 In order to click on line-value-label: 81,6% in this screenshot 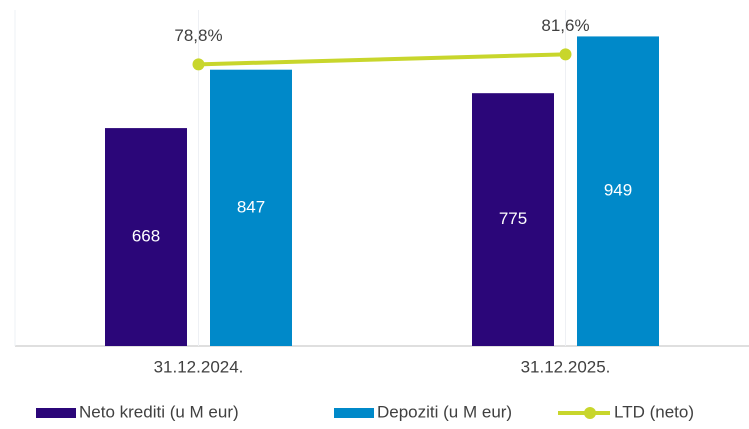, I will do `click(565, 25)`.